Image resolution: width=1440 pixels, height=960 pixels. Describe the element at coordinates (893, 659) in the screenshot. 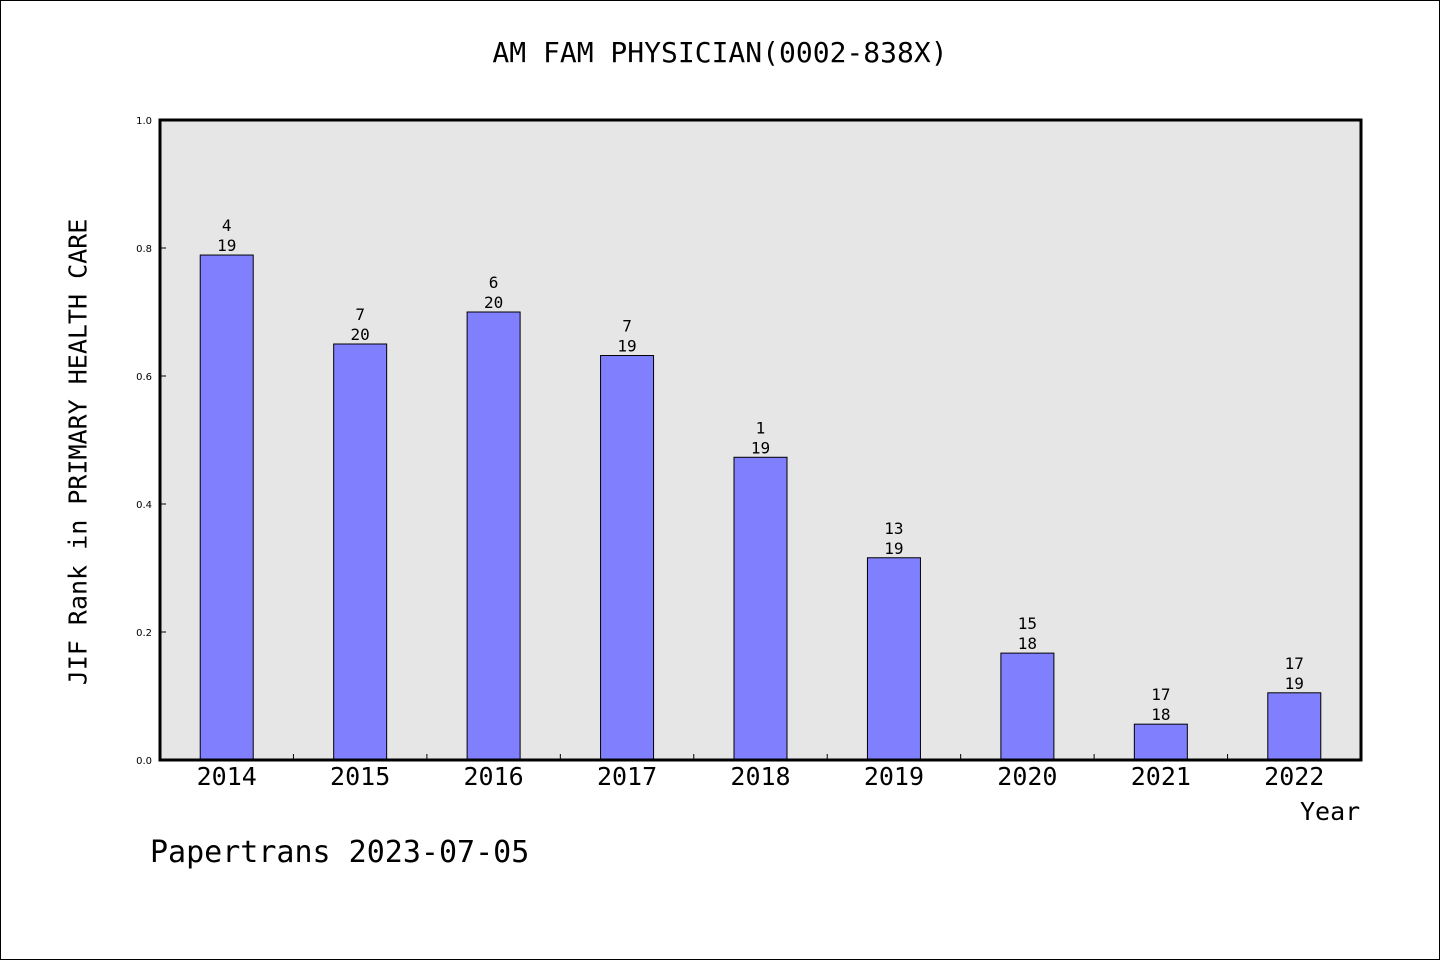

I see `bar-2019` at that location.